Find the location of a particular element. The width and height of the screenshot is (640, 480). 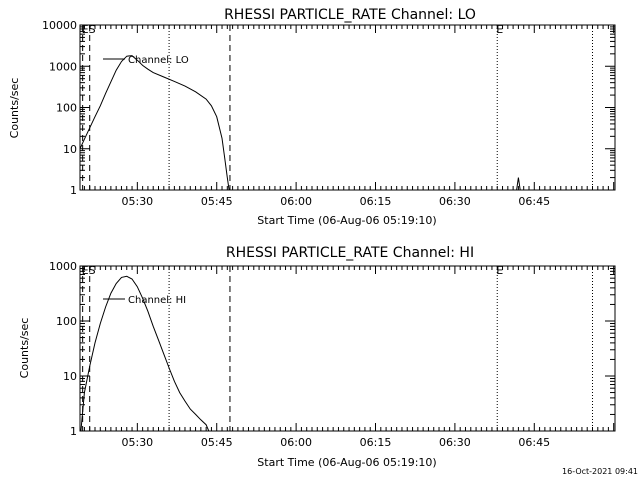

series-spike is located at coordinates (518, 184).